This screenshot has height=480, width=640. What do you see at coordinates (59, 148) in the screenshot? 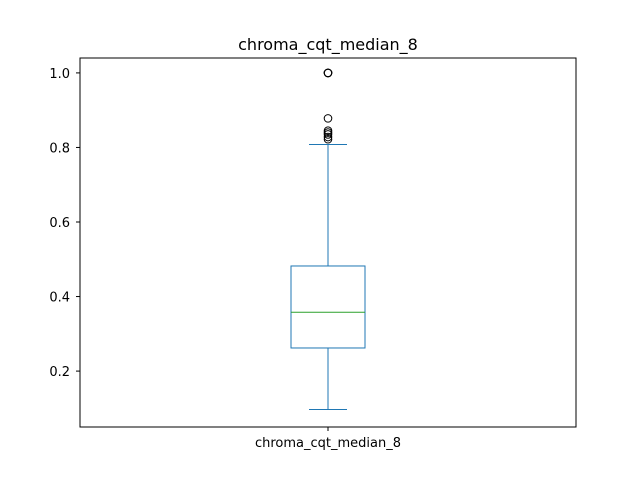
I see `y-tick-label: 0.8` at bounding box center [59, 148].